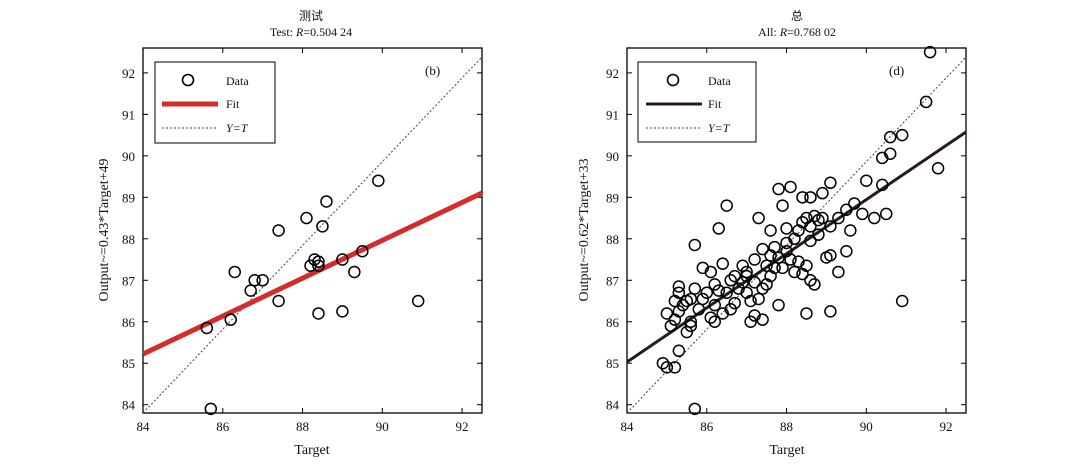  I want to click on y-tick-label-all-2: 86, so click(613, 322).